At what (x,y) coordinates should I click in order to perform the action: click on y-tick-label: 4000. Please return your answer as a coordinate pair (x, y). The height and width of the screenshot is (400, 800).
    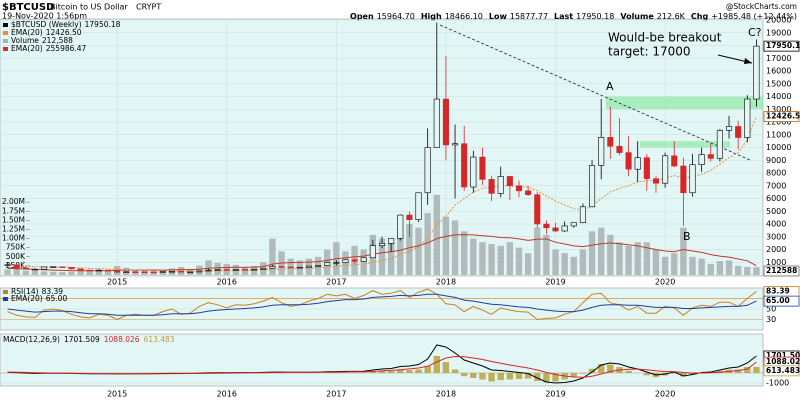
    Looking at the image, I should click on (776, 224).